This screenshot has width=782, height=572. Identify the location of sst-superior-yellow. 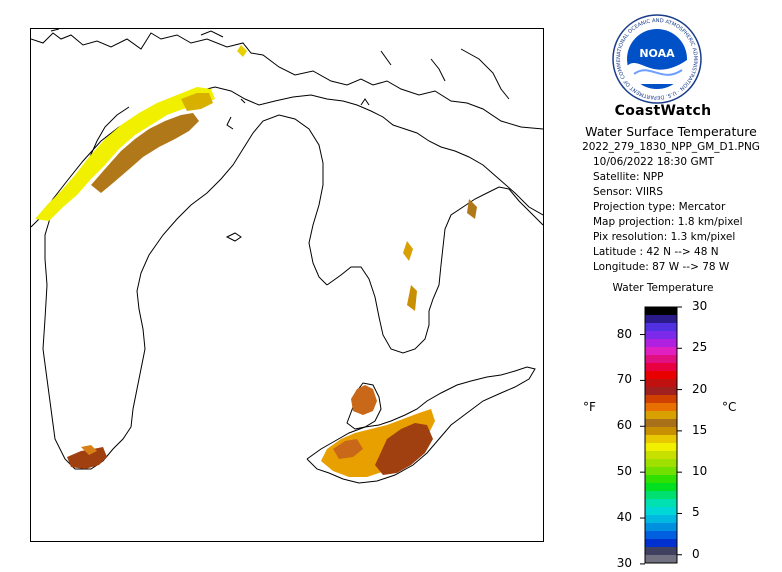
(125, 154).